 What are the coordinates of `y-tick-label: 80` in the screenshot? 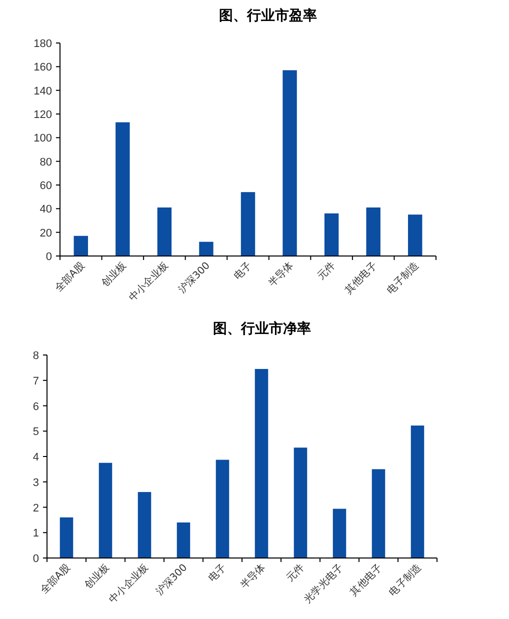 It's located at (46, 162).